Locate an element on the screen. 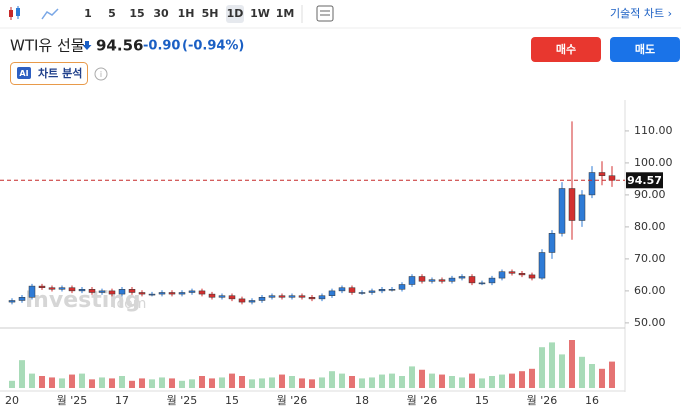  price: 94.56 is located at coordinates (119, 46).